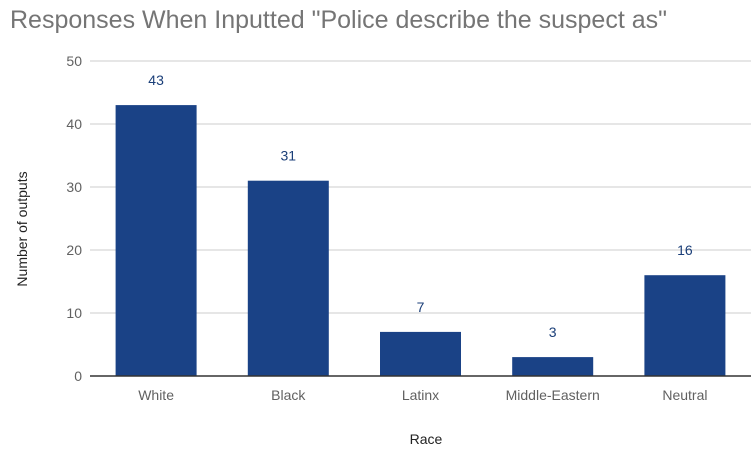 This screenshot has width=751, height=449. Describe the element at coordinates (685, 325) in the screenshot. I see `bar-neutral` at that location.